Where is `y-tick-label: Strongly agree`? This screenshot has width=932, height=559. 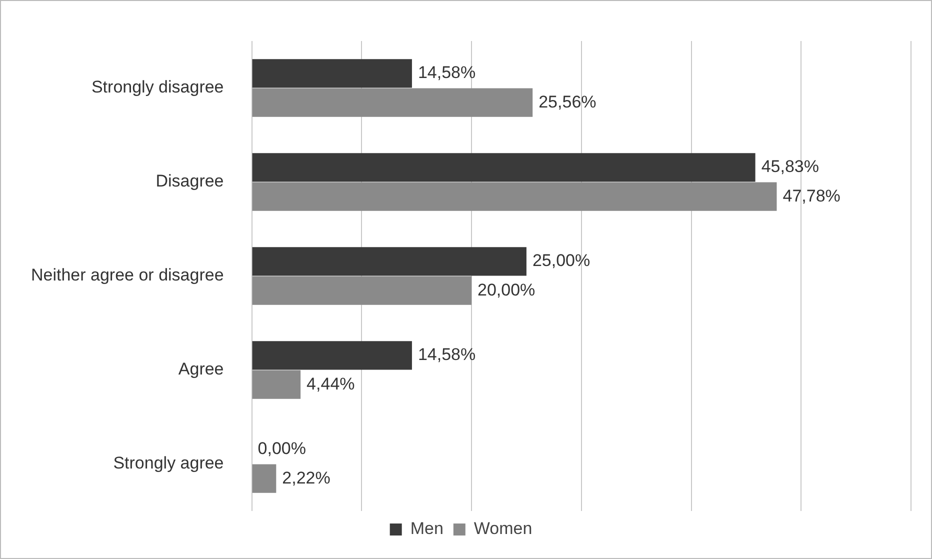
y-tick-label: Strongly agree is located at coordinates (168, 463).